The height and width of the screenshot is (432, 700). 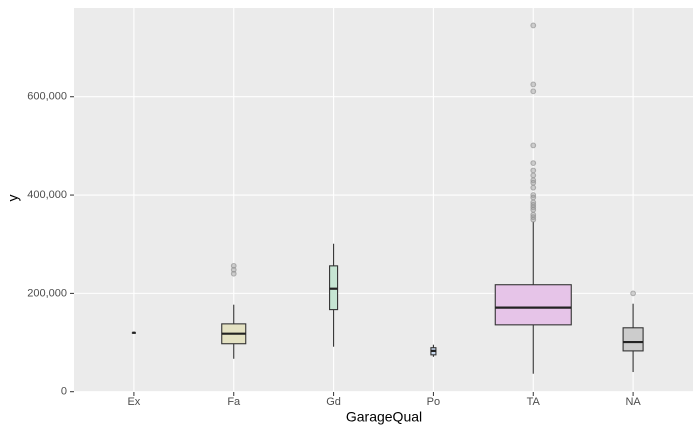 What do you see at coordinates (433, 402) in the screenshot?
I see `x-tick-label: Po` at bounding box center [433, 402].